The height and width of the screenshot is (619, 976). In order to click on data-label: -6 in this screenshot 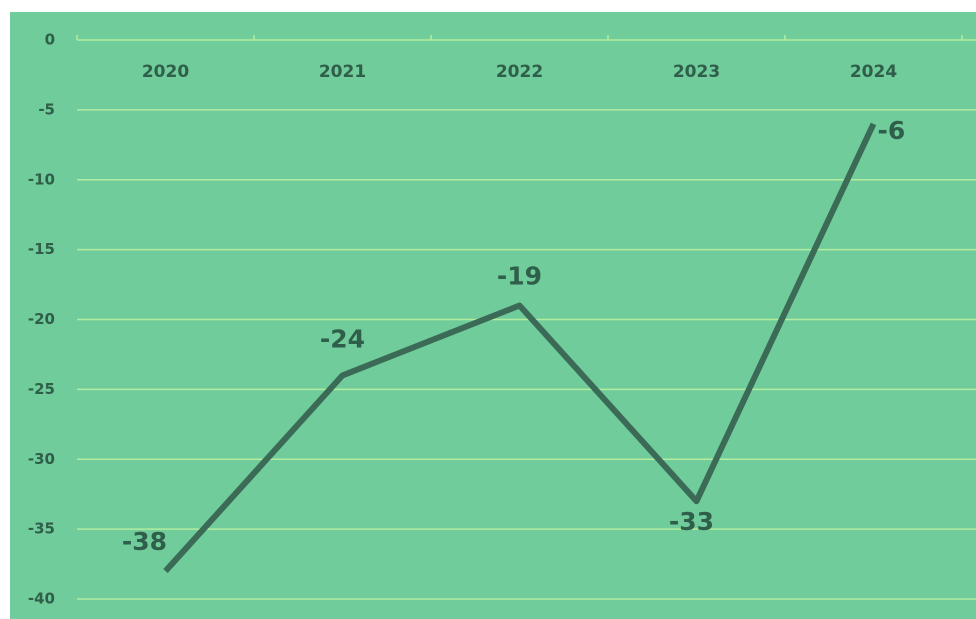, I will do `click(892, 130)`.